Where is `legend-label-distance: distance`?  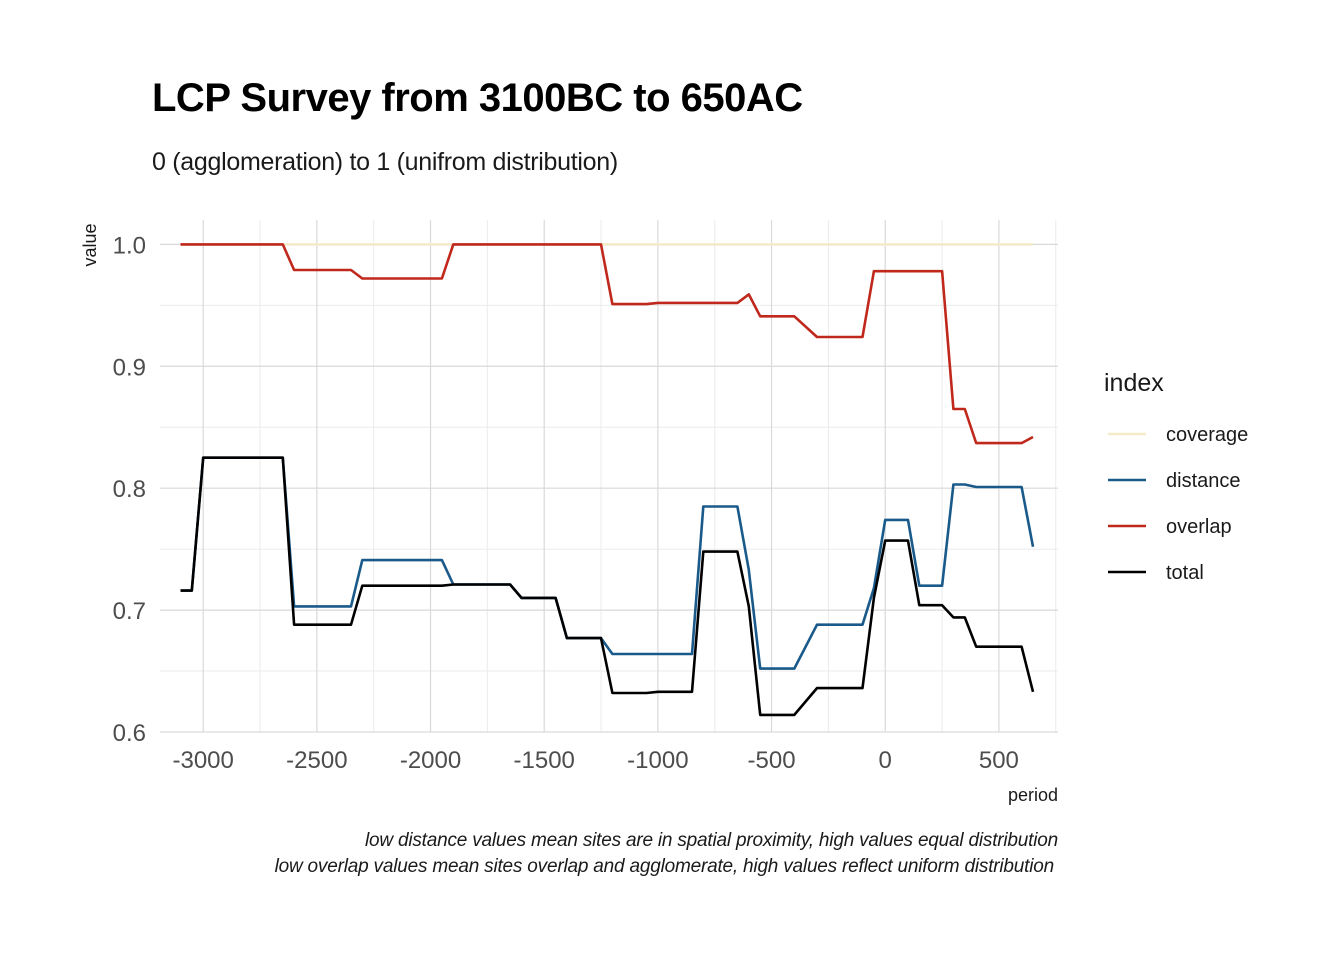
legend-label-distance: distance is located at coordinates (1203, 481).